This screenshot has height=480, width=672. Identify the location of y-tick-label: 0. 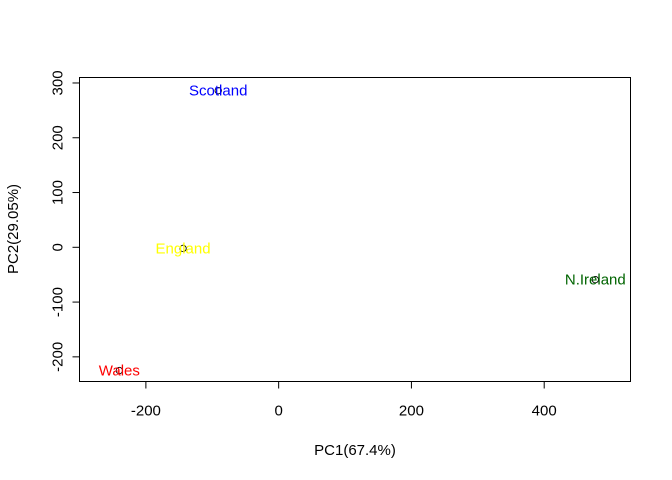
(58, 247).